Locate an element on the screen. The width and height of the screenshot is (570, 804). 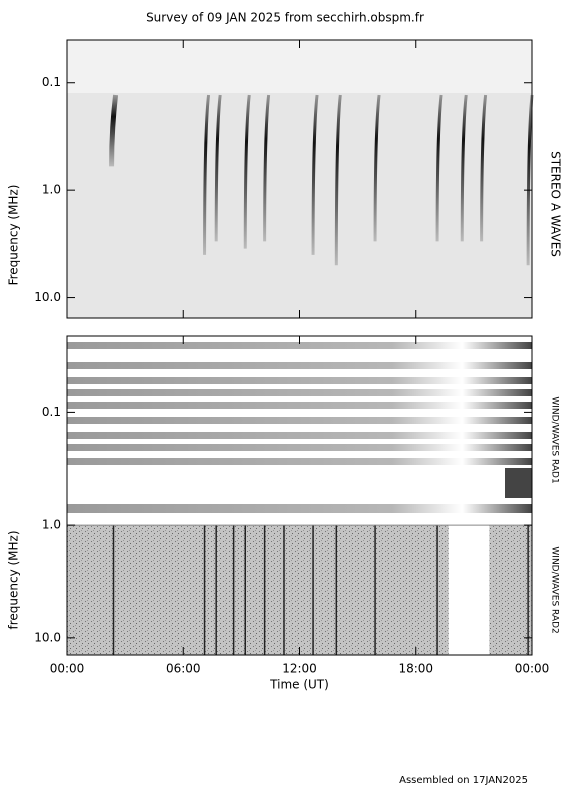
right-label: WIND/WAVES RAD1 is located at coordinates (555, 439).